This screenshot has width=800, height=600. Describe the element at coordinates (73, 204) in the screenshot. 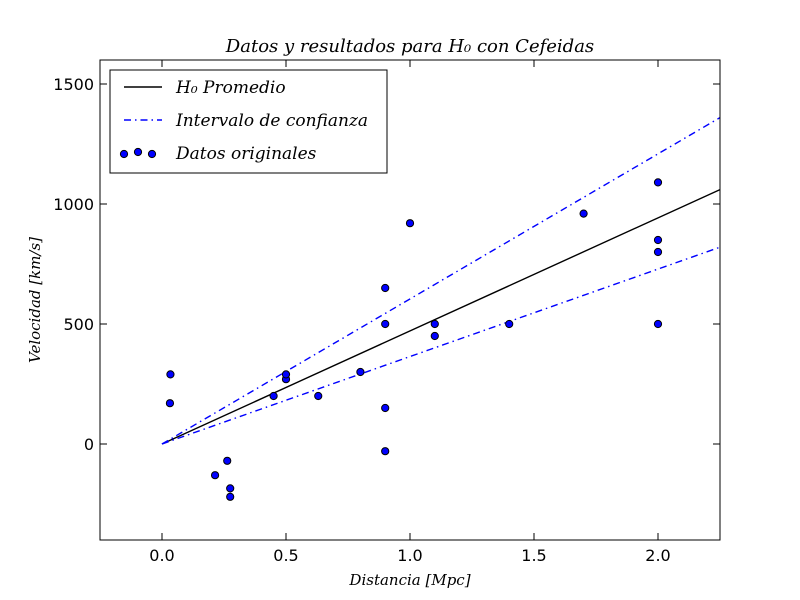

I see `y-tick-label: 1000` at that location.